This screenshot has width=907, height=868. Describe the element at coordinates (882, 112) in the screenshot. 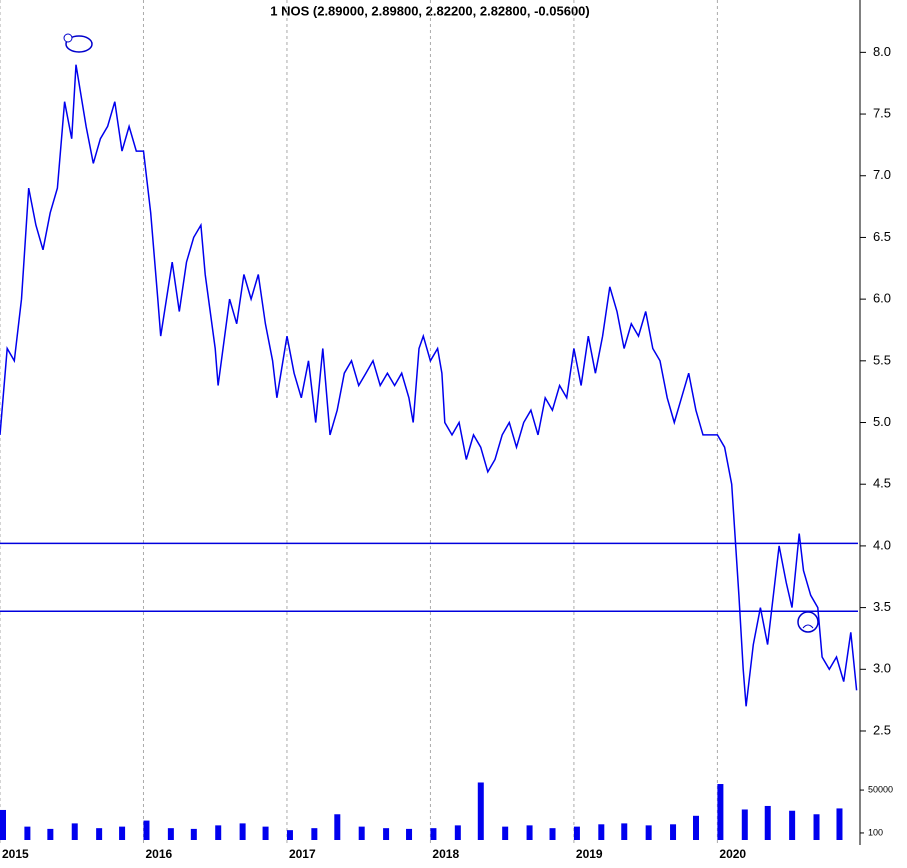

I see `y-tick-label: 7.5` at that location.